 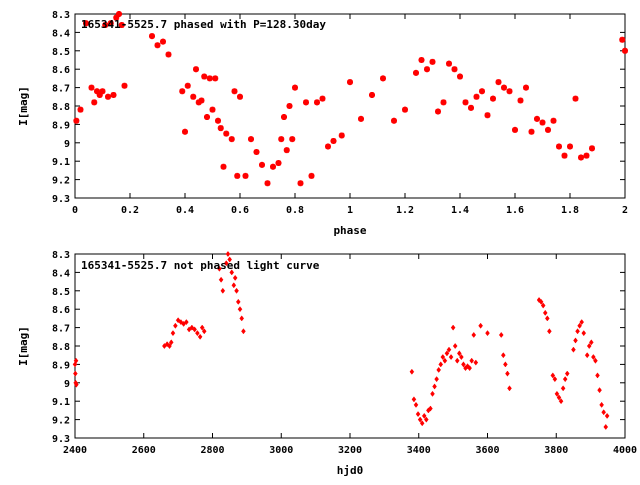 I want to click on x-tick-label: 3600, so click(x=487, y=450).